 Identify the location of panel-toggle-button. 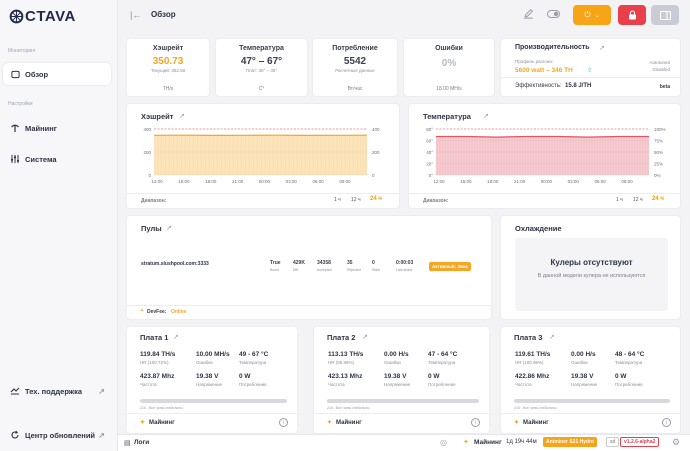
(665, 15).